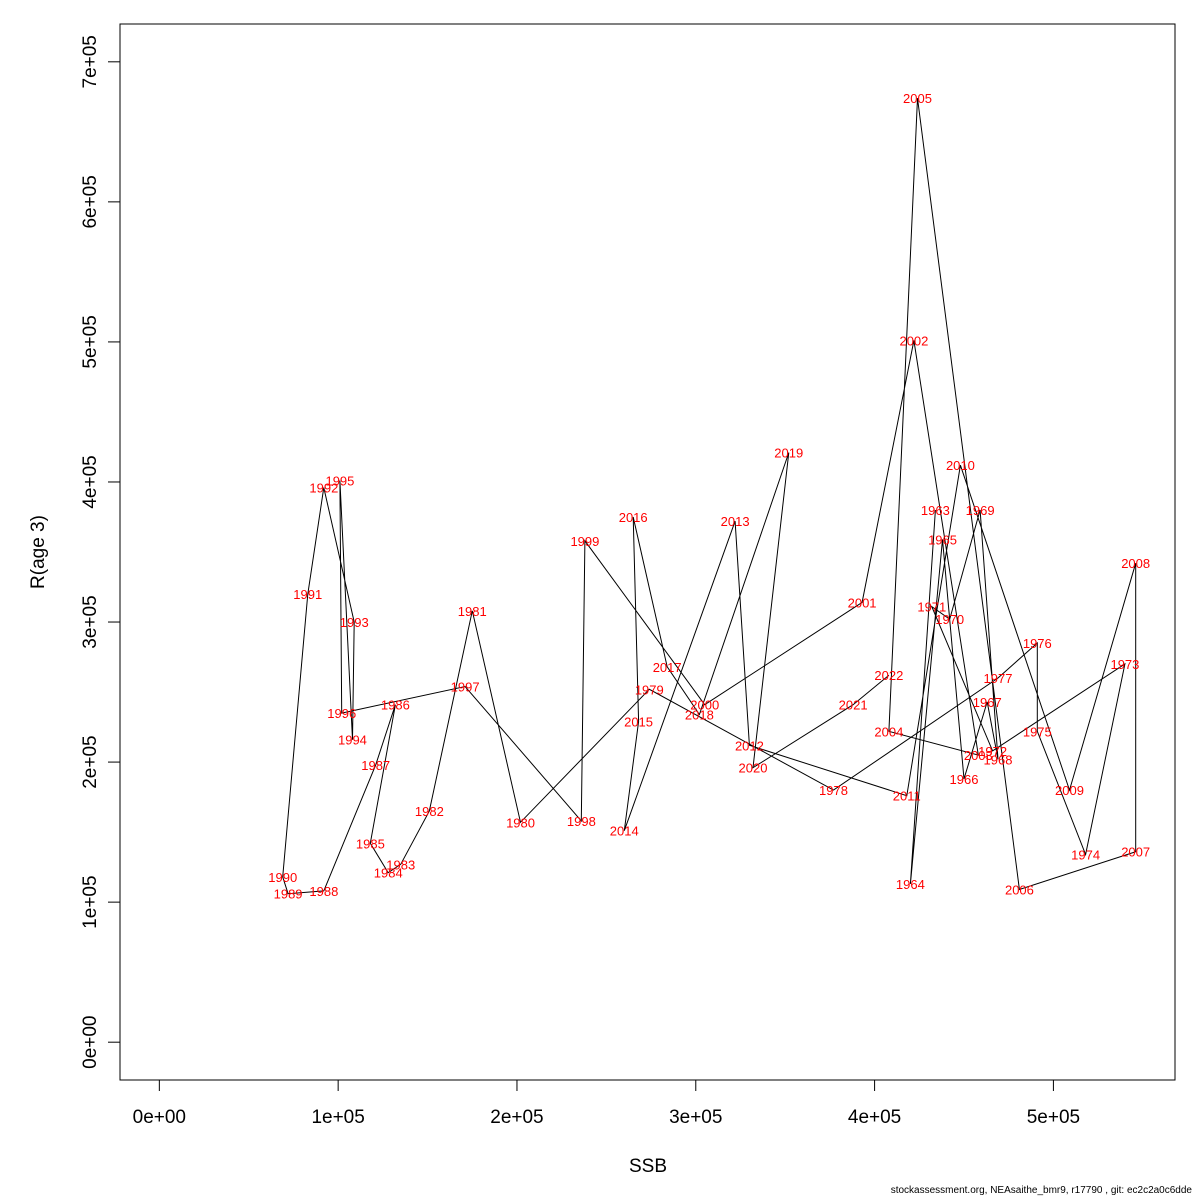 This screenshot has height=1200, width=1200. I want to click on year-label-2013: 2013, so click(735, 521).